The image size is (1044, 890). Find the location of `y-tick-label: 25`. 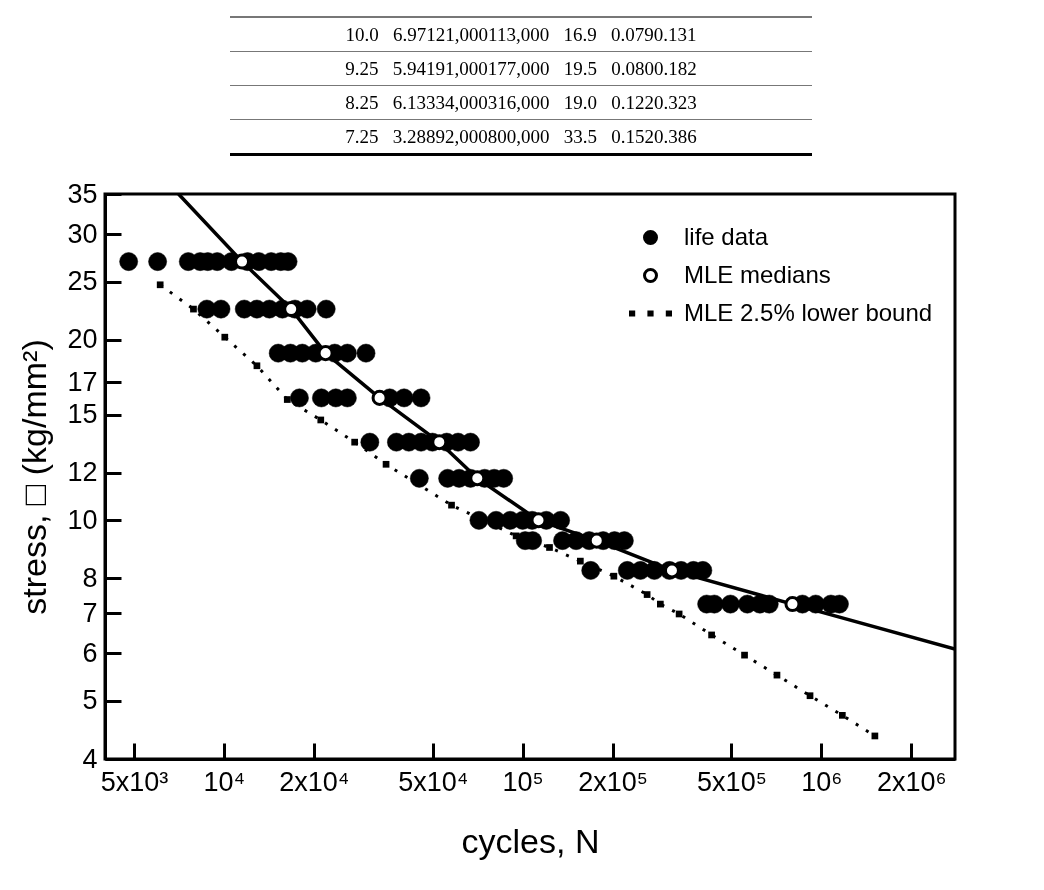

y-tick-label: 25 is located at coordinates (82, 281).